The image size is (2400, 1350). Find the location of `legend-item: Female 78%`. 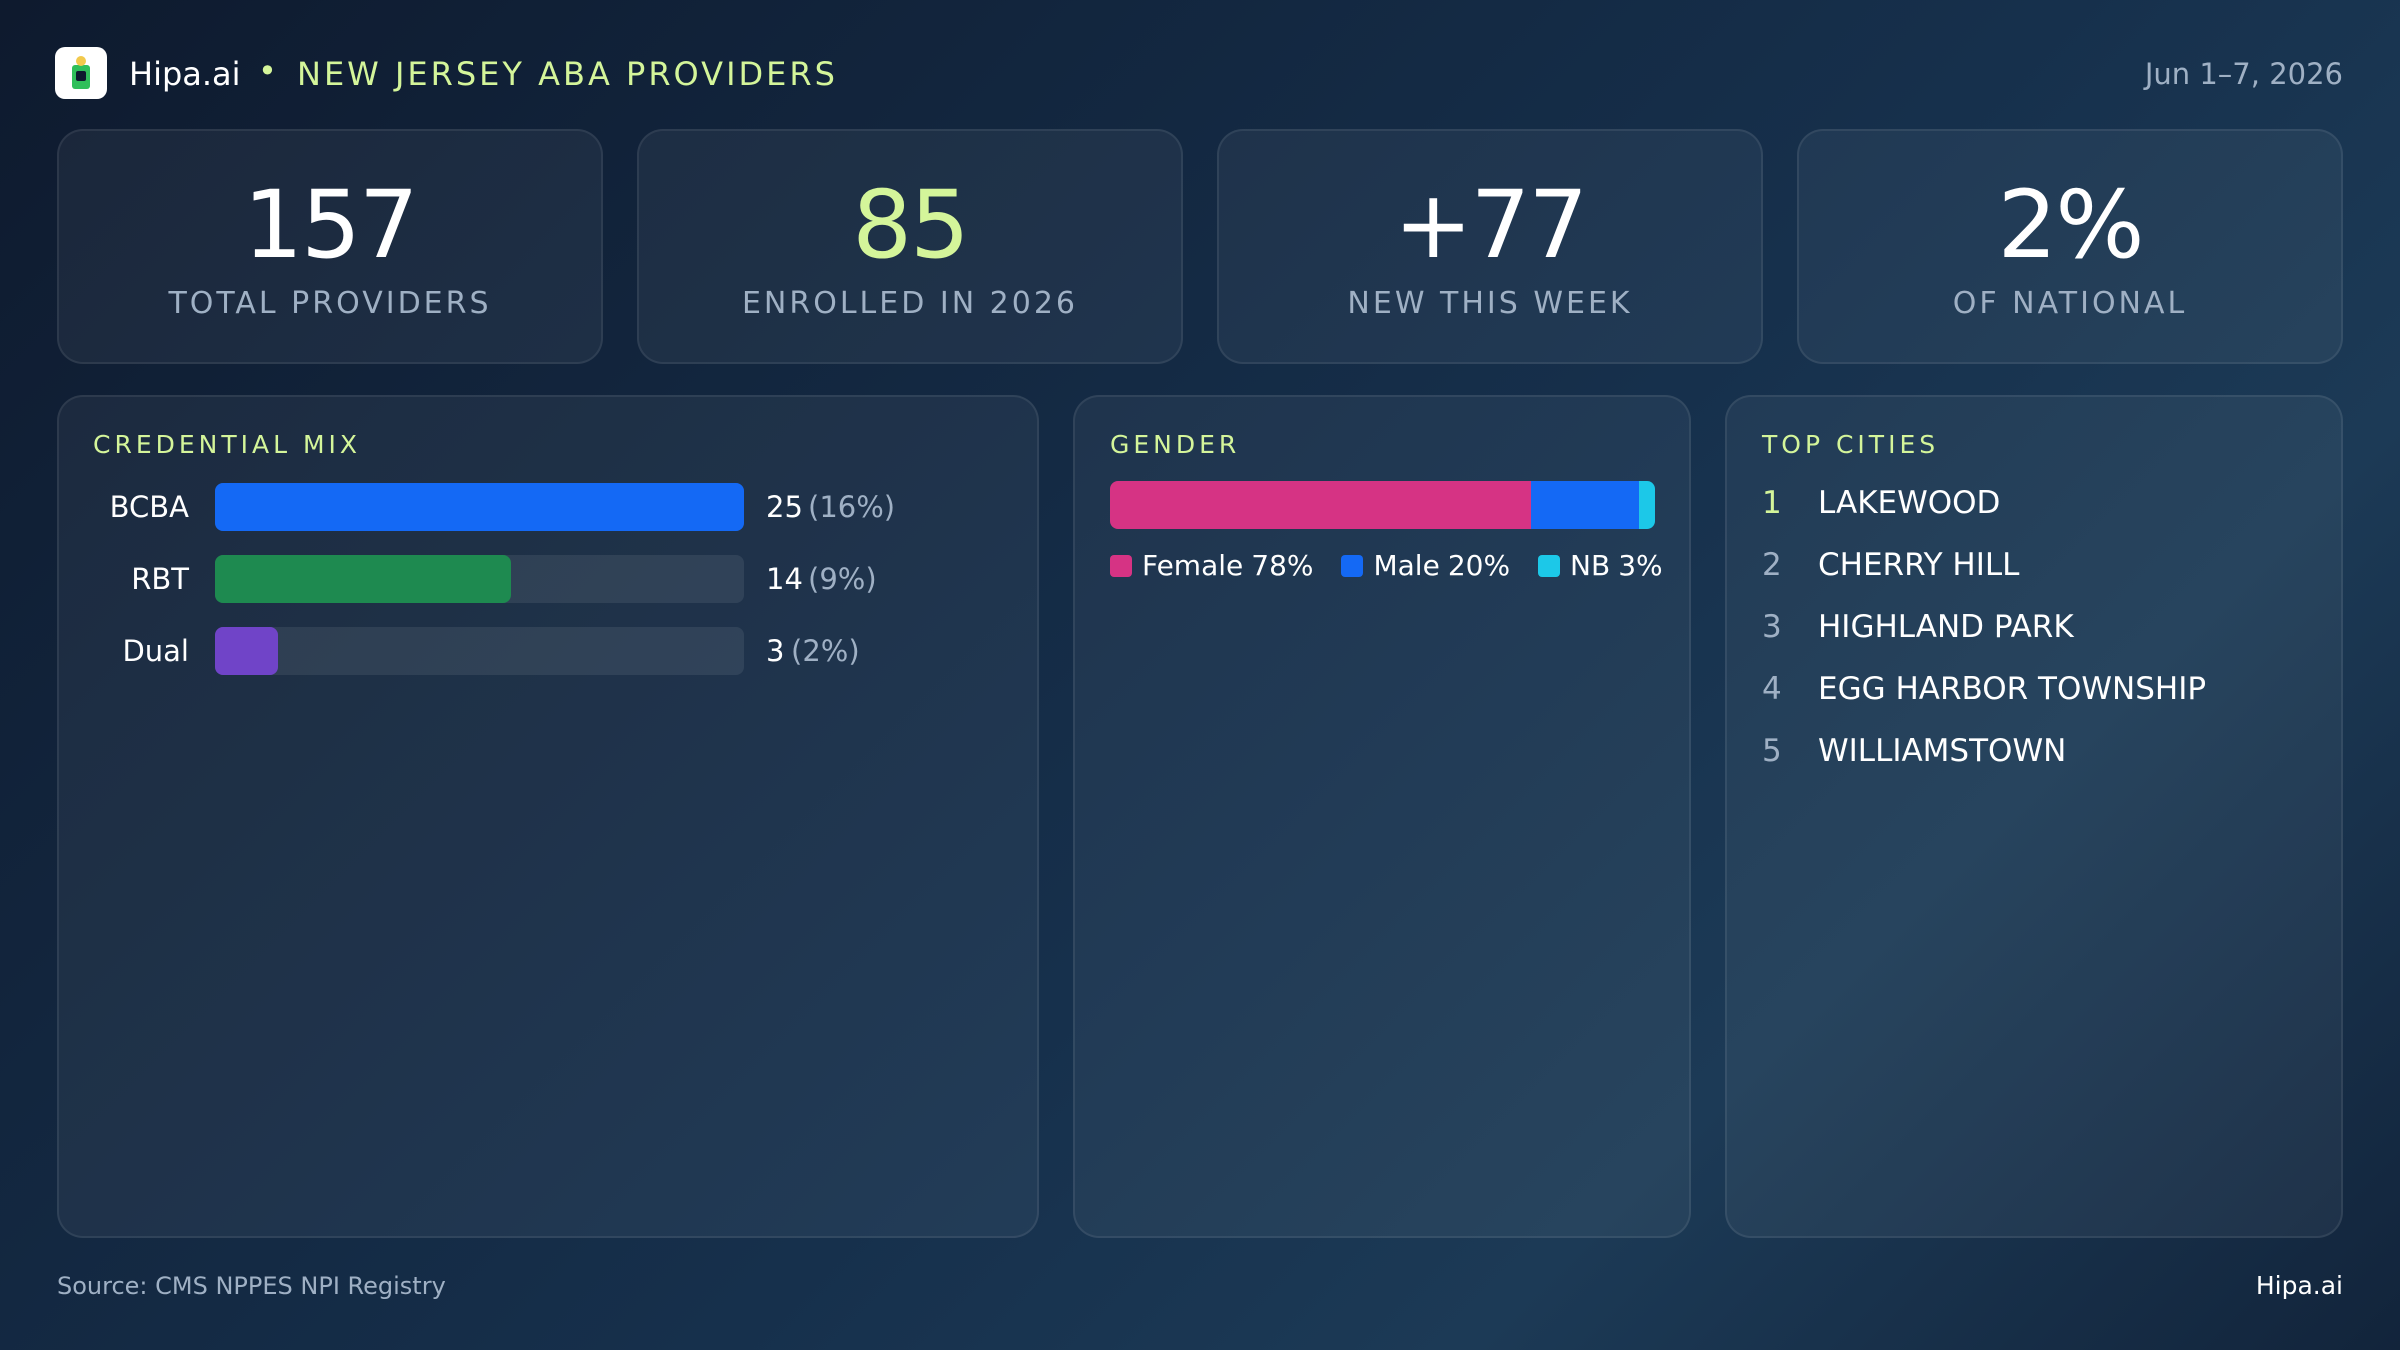

legend-item: Female 78% is located at coordinates (1211, 565).